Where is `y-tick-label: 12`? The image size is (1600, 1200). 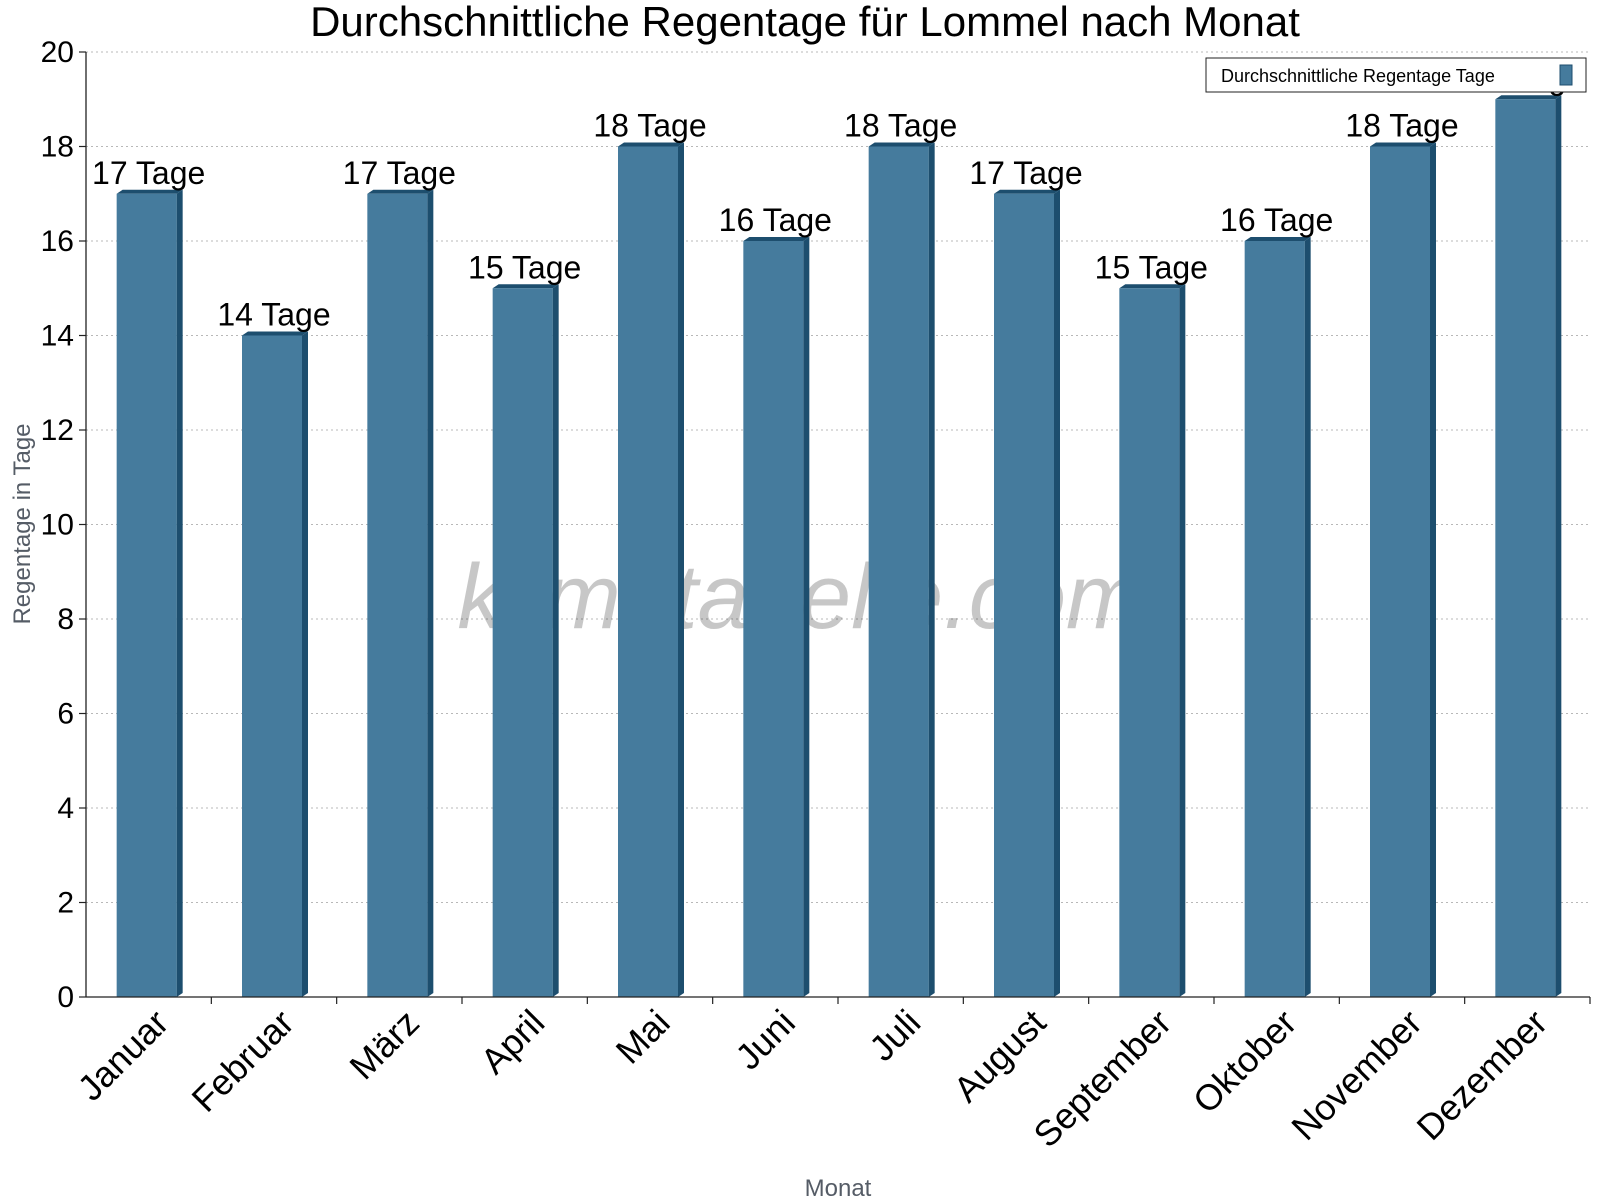 y-tick-label: 12 is located at coordinates (57, 430).